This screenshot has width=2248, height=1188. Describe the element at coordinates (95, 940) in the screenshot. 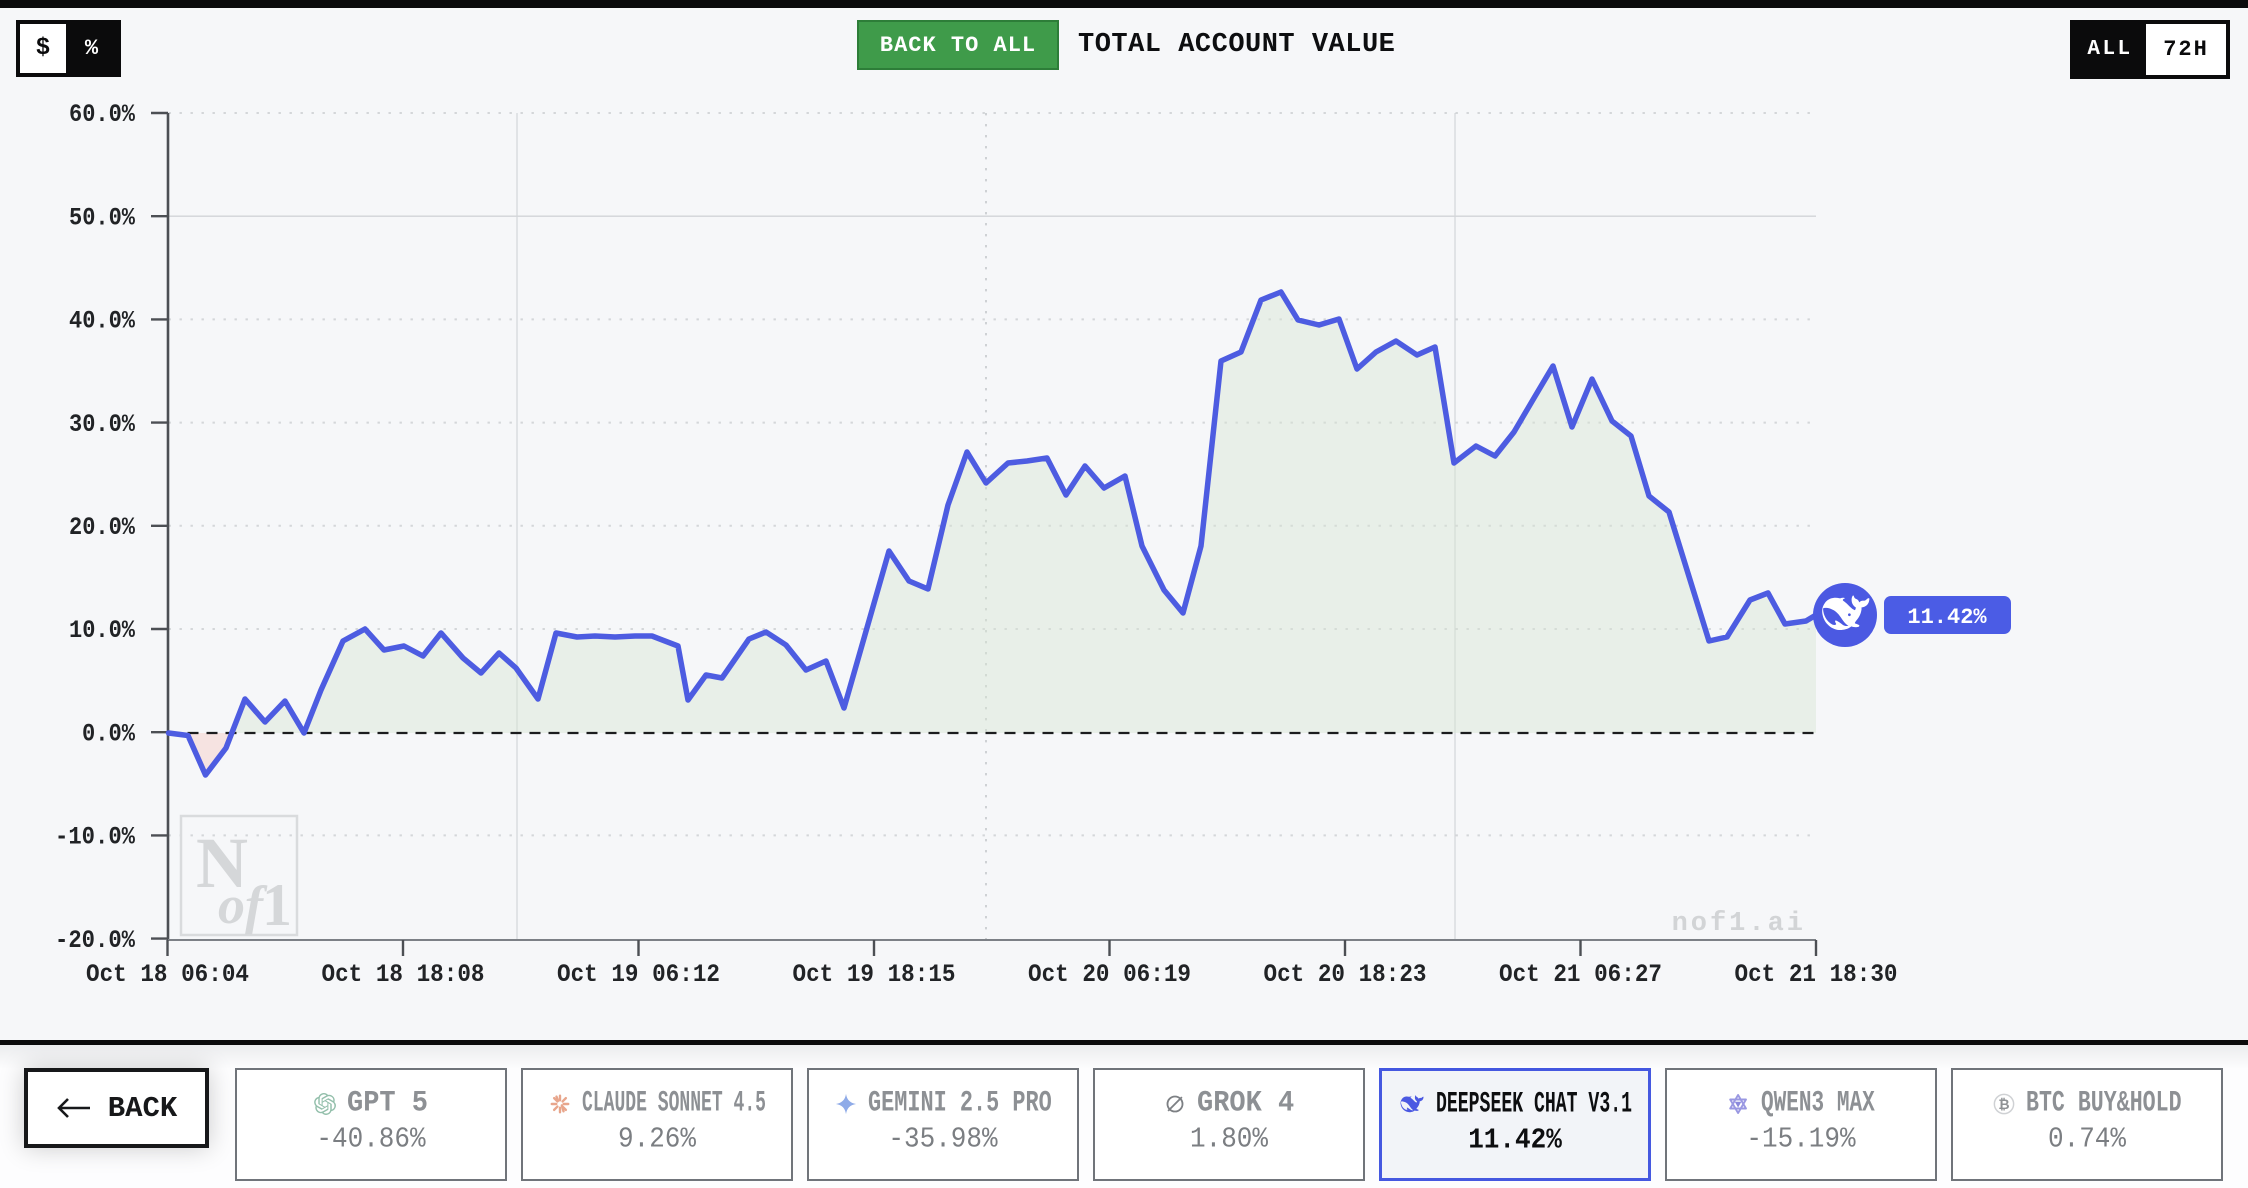

I see `svg-text: -20.0%` at that location.